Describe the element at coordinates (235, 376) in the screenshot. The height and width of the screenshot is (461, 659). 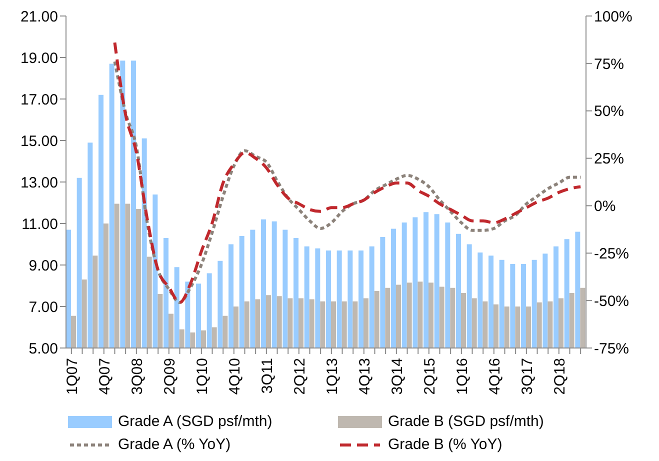
I see `x-tick-label: 4Q10` at that location.